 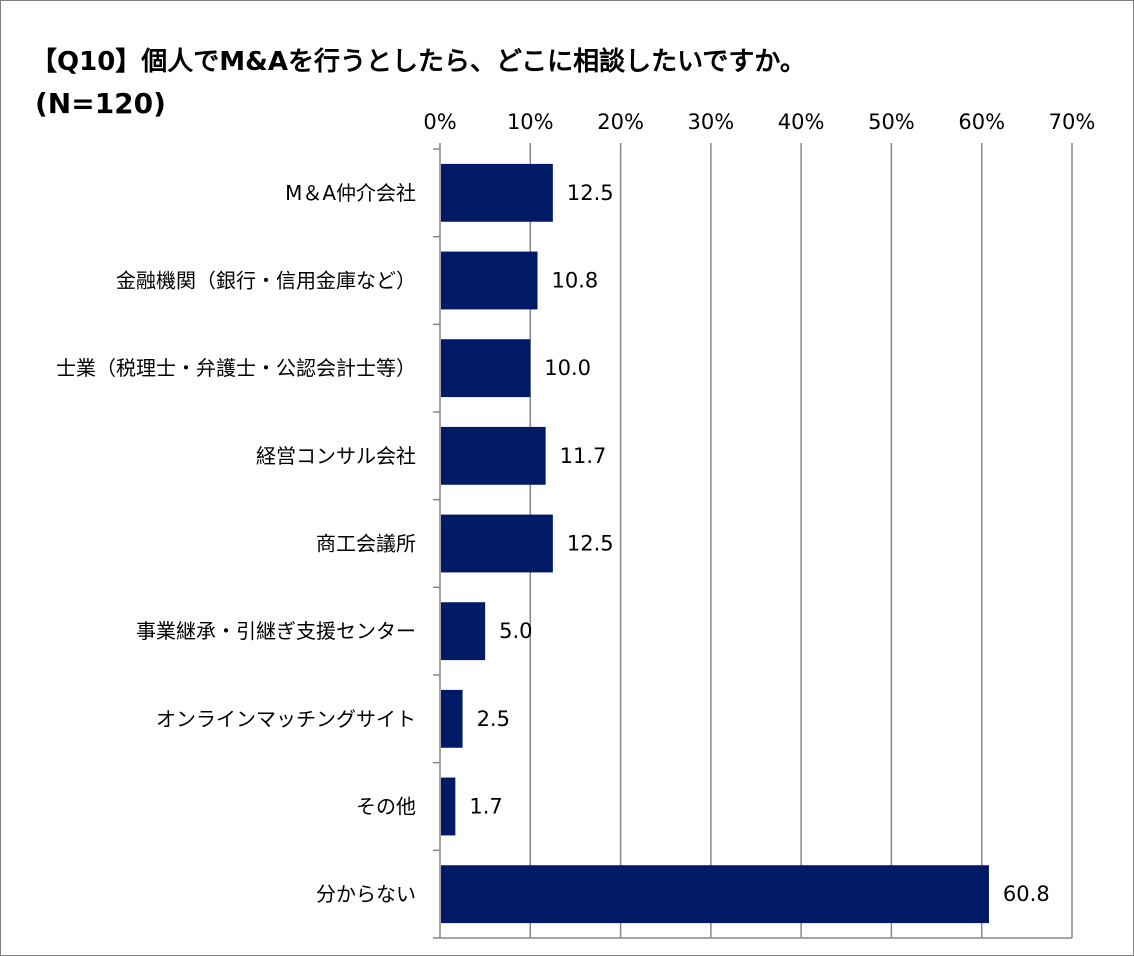 What do you see at coordinates (276, 631) in the screenshot?
I see `category-label: 事業継承・引継ぎ支援センター` at bounding box center [276, 631].